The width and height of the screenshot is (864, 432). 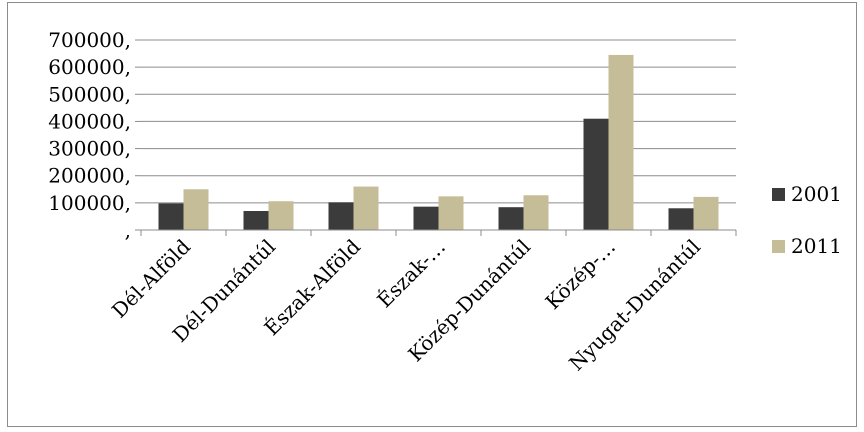 What do you see at coordinates (89, 40) in the screenshot?
I see `y-tick-label: 700000,` at bounding box center [89, 40].